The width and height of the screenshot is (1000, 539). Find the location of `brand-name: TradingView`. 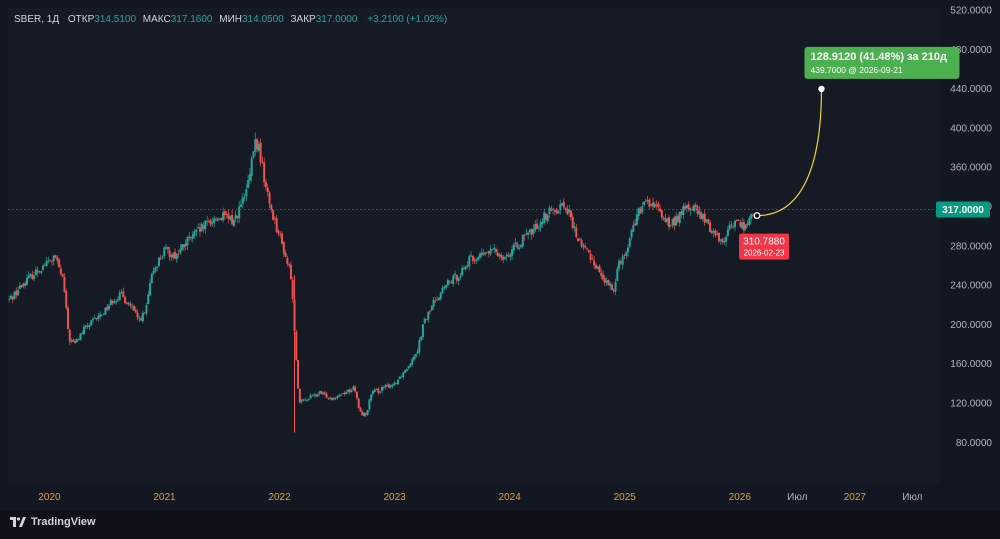

brand-name: TradingView is located at coordinates (63, 522).